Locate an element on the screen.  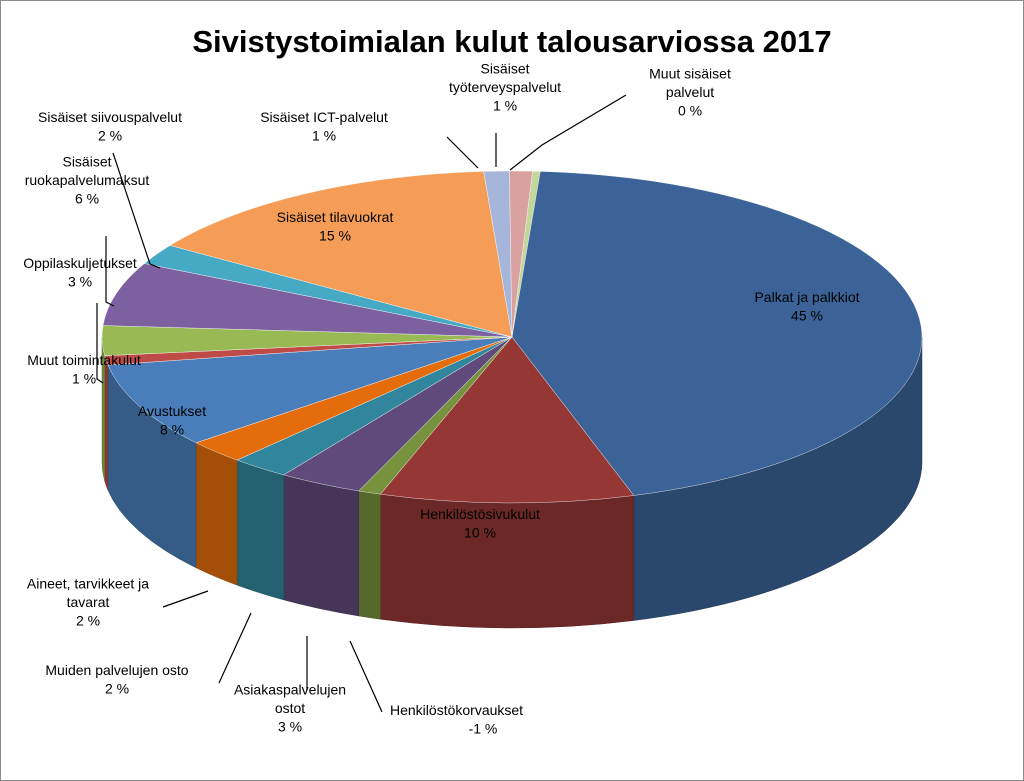
slice-value-3: 3 % is located at coordinates (290, 727).